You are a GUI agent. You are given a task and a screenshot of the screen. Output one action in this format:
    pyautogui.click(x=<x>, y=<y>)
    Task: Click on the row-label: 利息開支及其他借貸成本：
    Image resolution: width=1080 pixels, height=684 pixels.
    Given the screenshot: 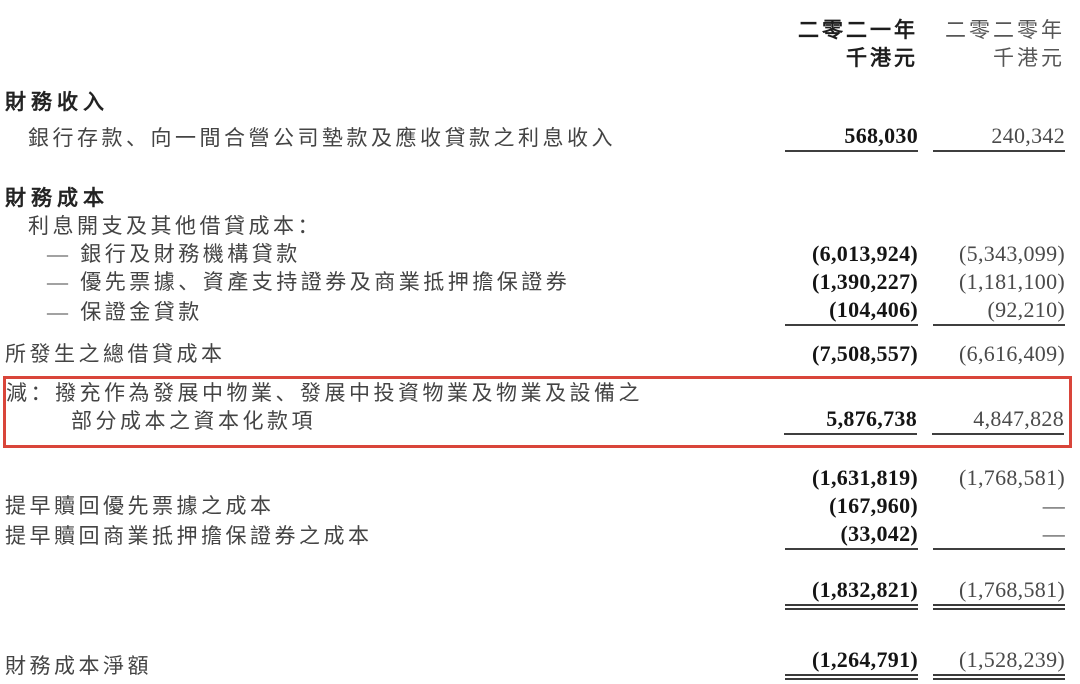 What is the action you would take?
    pyautogui.click(x=392, y=226)
    